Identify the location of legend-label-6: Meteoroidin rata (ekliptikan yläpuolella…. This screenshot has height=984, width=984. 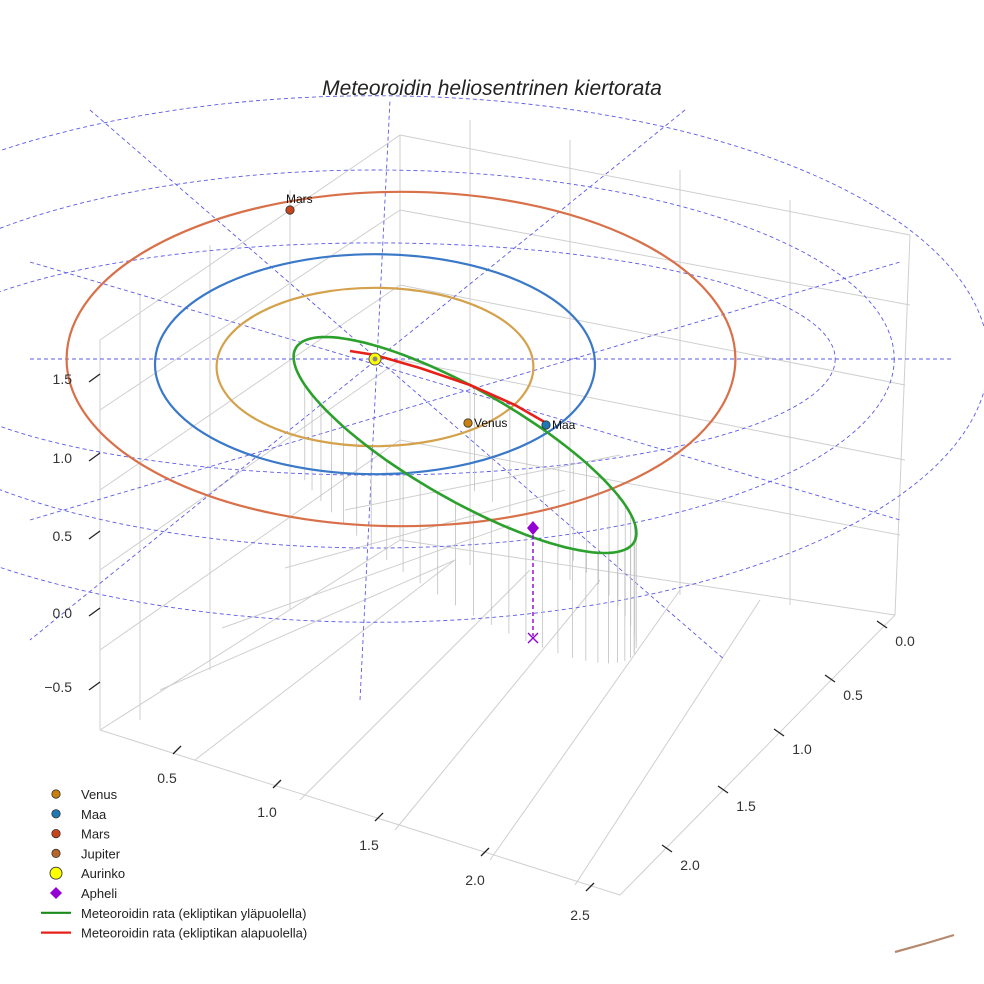
(193, 913).